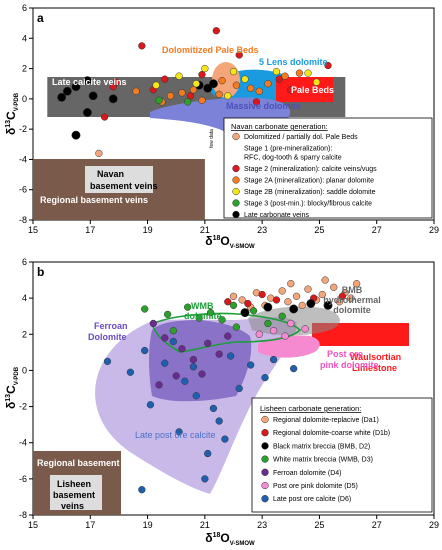  I want to click on data-point-s0-p10, so click(113, 99).